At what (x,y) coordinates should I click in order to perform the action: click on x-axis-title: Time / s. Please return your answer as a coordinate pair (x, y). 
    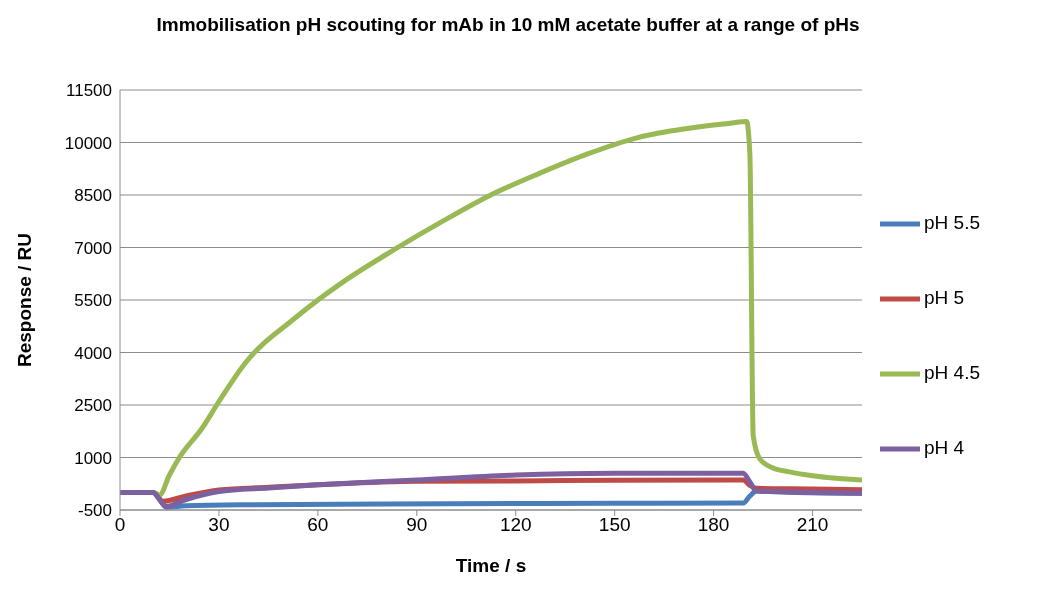
    Looking at the image, I should click on (491, 565).